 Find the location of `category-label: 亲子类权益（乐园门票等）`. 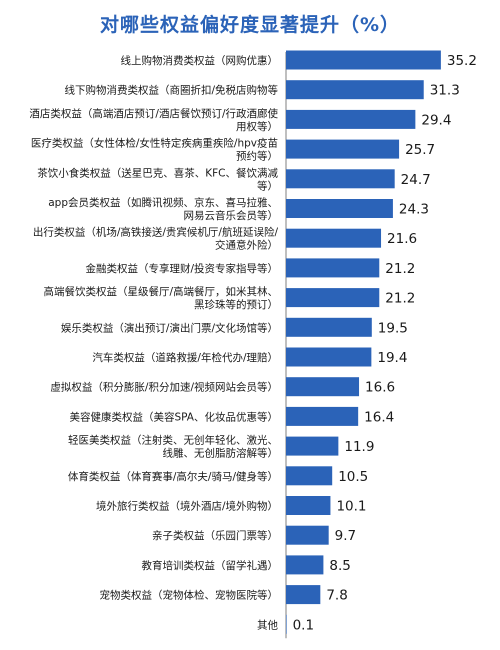

category-label: 亲子类权益（乐园门票等） is located at coordinates (215, 535).